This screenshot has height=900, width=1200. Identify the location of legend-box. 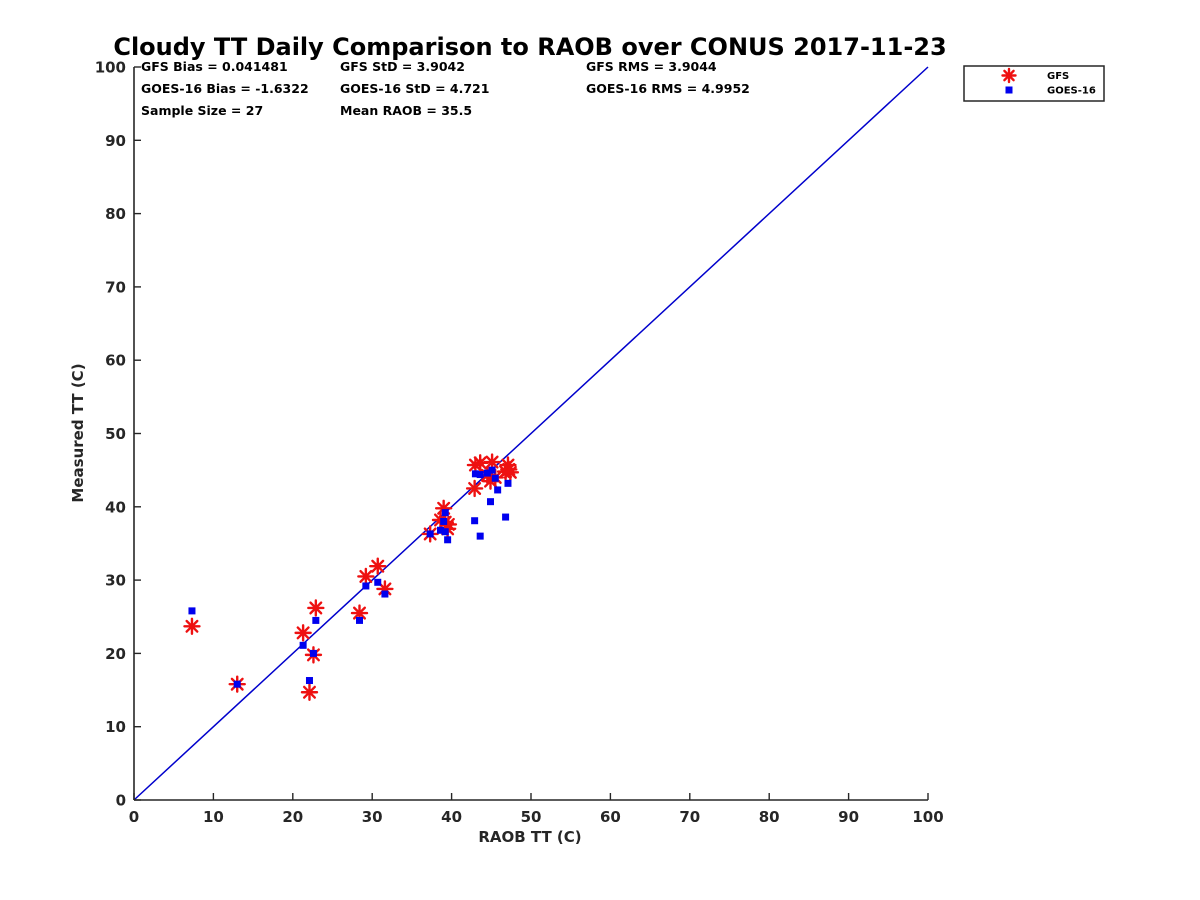
(1034, 83).